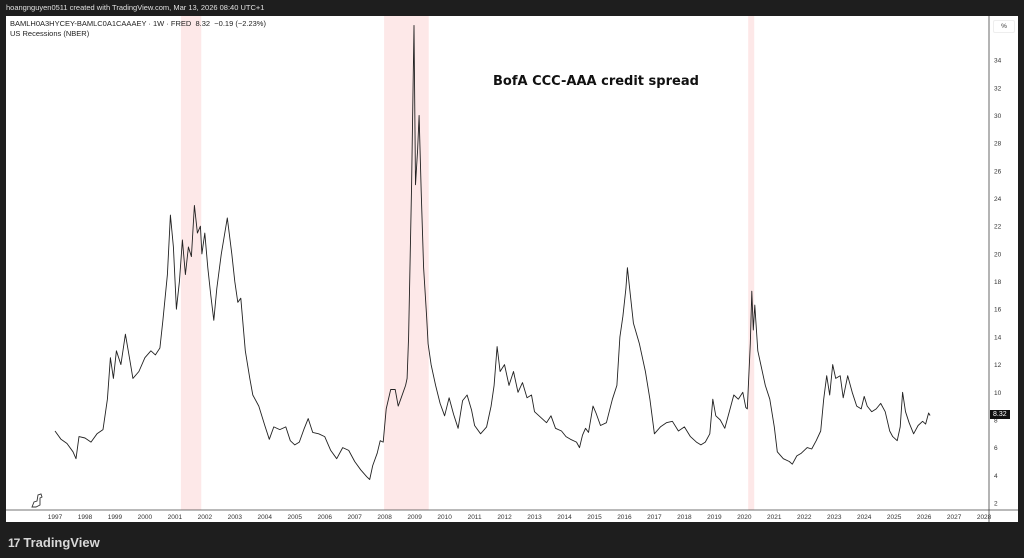 This screenshot has height=558, width=1024. I want to click on x-tick-label: 2024, so click(864, 517).